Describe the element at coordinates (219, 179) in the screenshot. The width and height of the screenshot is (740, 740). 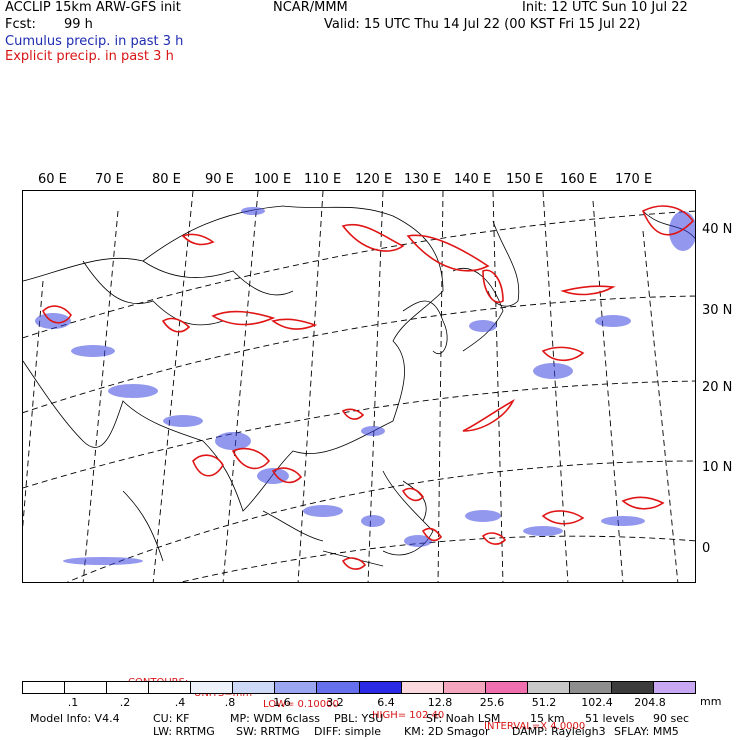
I see `lon-label: 90 E` at that location.